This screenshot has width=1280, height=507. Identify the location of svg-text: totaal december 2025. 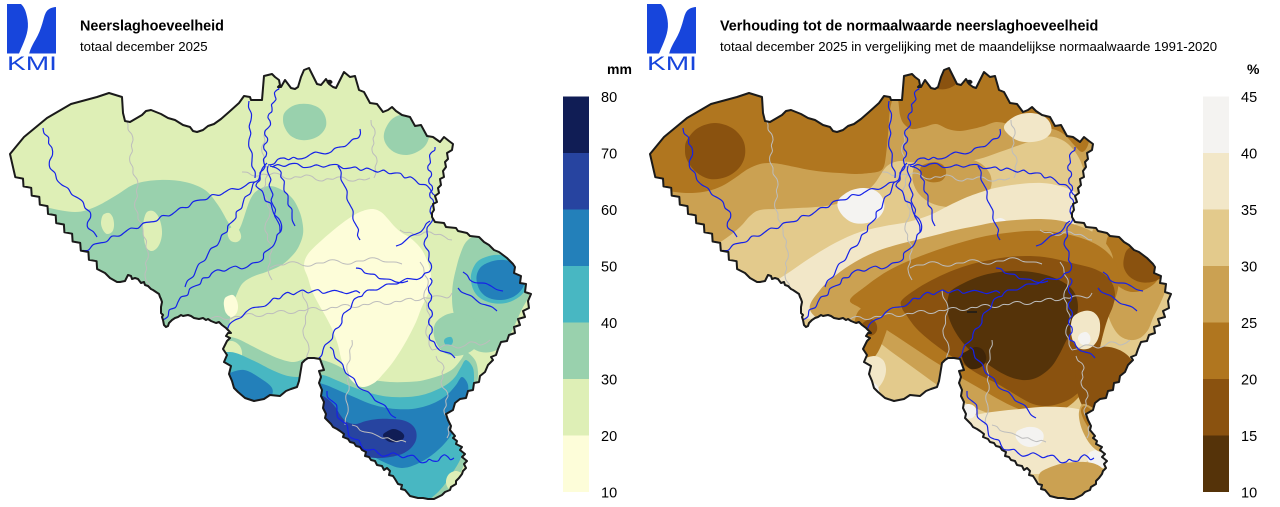
(144, 46).